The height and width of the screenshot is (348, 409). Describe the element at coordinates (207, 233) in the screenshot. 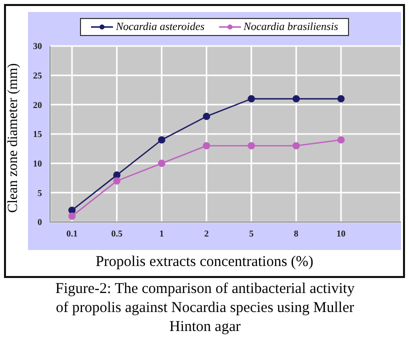

I see `x-tick-label: 2` at that location.